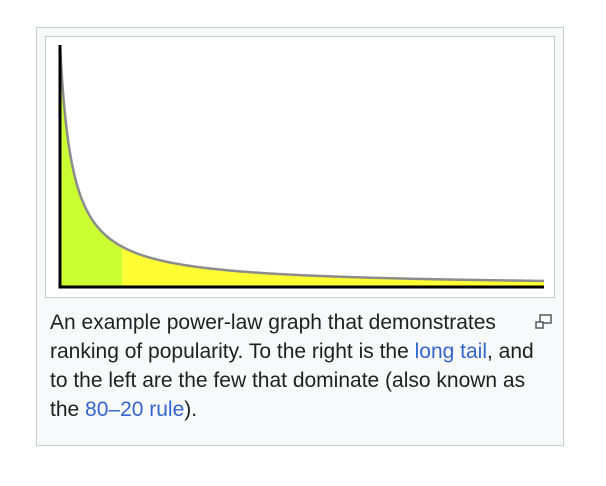 This screenshot has width=606, height=486. What do you see at coordinates (450, 351) in the screenshot?
I see `long-tail-link: long tail` at bounding box center [450, 351].